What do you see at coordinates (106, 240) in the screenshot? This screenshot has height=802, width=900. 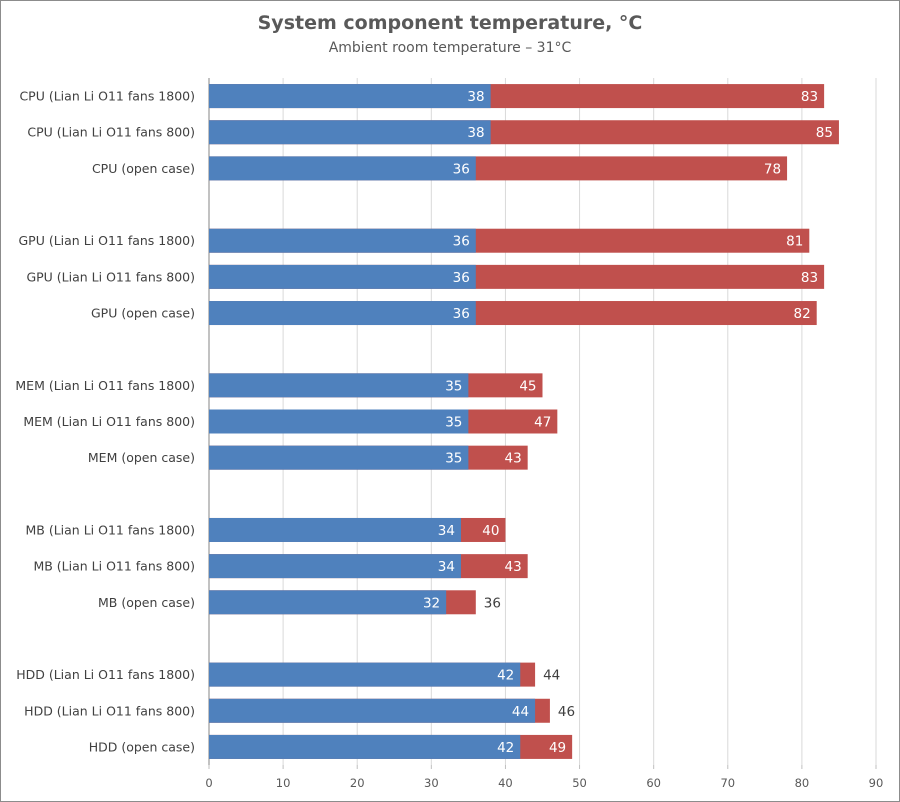 I see `category-label: GPU (Lian Li O11 fans 1800)` at bounding box center [106, 240].